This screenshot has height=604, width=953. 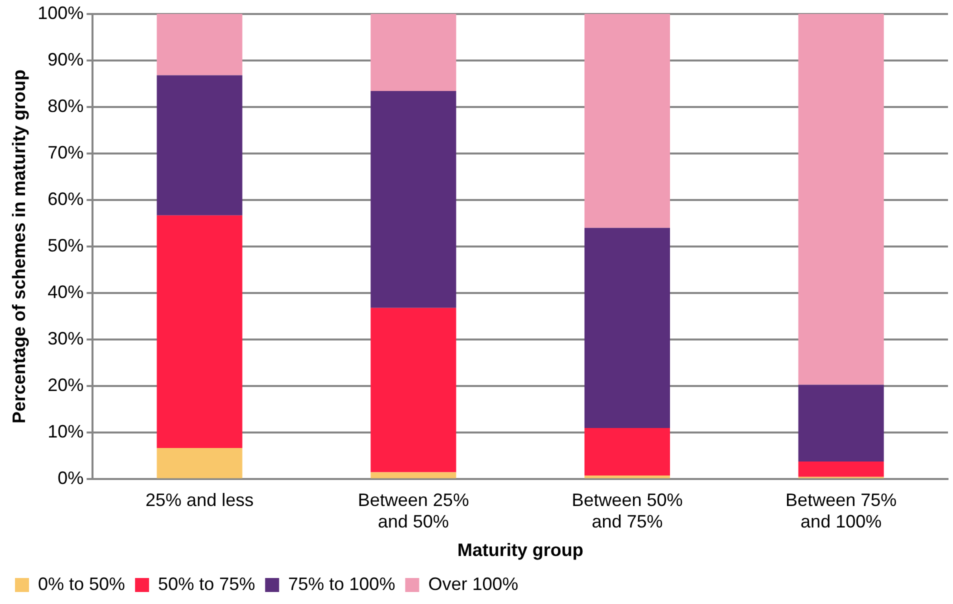 What do you see at coordinates (66, 338) in the screenshot?
I see `y-tick-label: 30%` at bounding box center [66, 338].